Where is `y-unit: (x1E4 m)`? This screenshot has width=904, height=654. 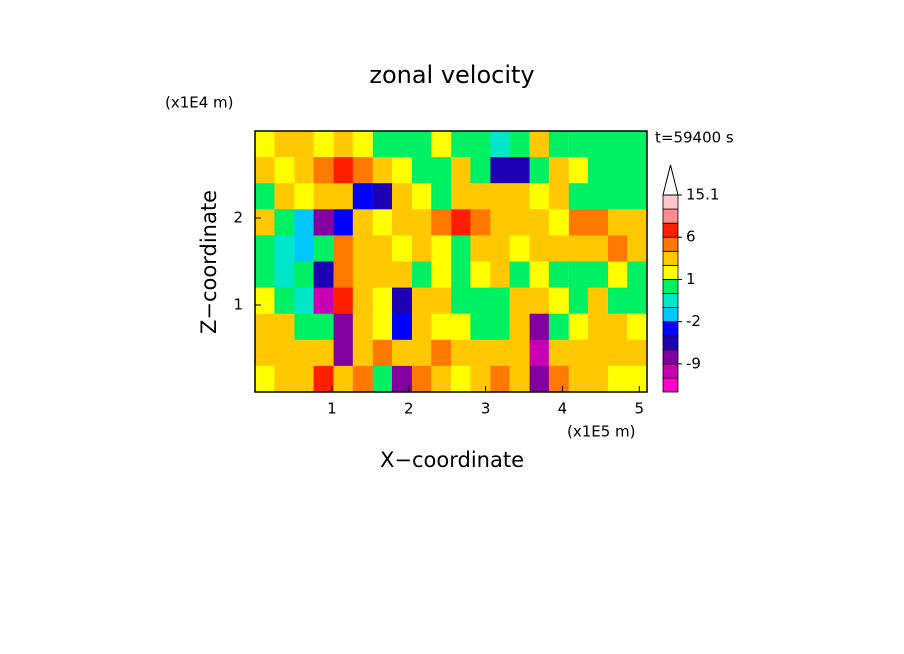
y-unit: (x1E4 m) is located at coordinates (199, 103).